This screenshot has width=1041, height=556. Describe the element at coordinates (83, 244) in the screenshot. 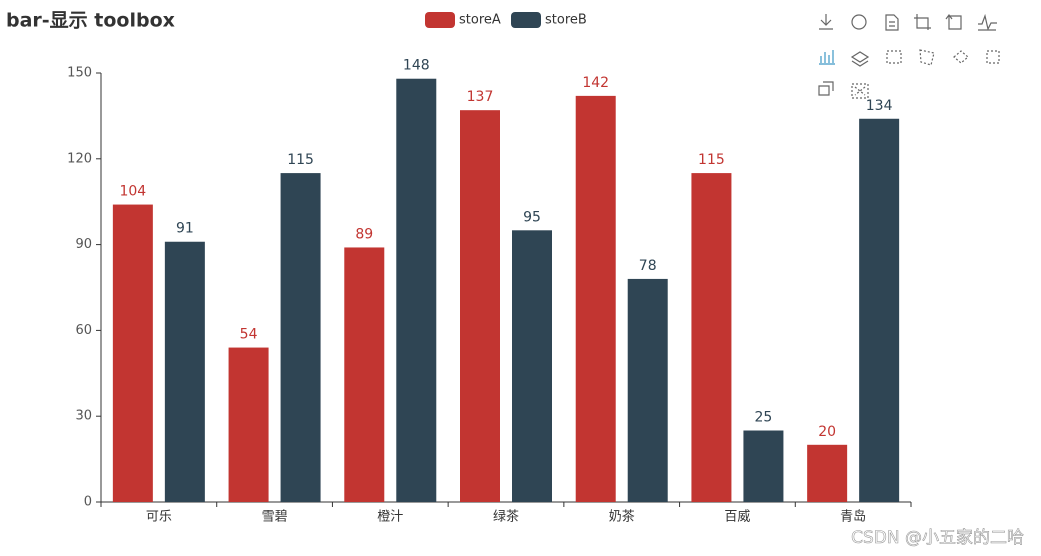

I see `y-tick-label: 90` at that location.